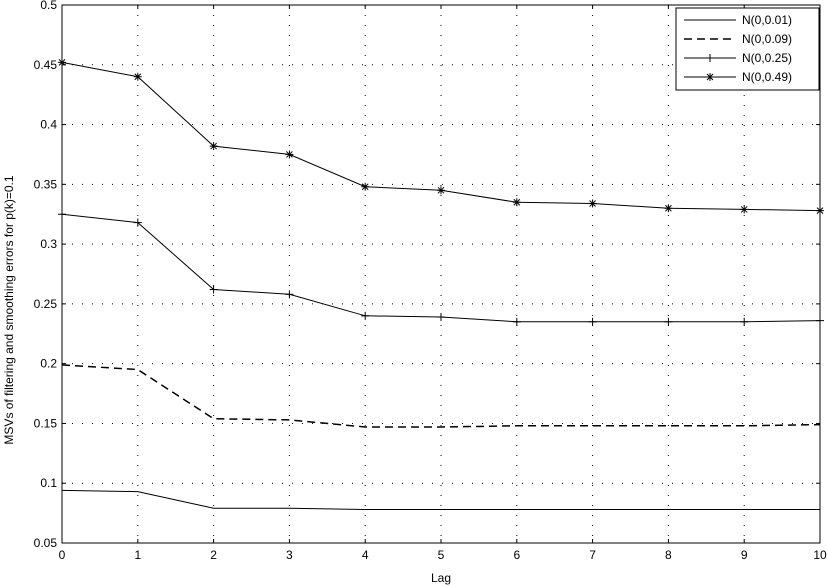 The height and width of the screenshot is (586, 827). Describe the element at coordinates (441, 555) in the screenshot. I see `x-tick-label: 5` at that location.